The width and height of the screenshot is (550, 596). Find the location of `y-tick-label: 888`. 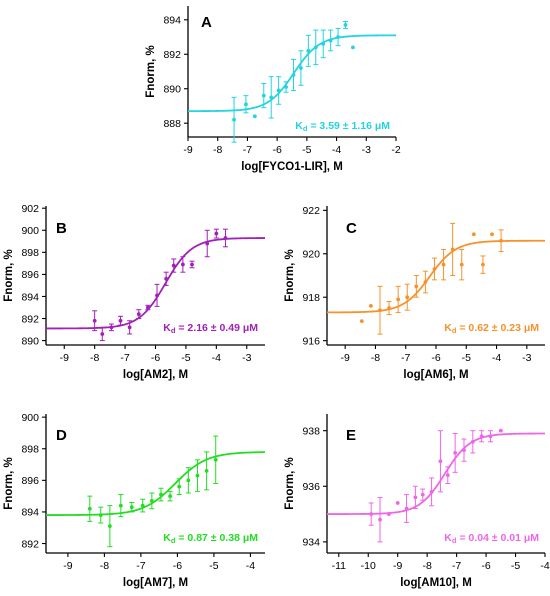

y-tick-label: 888 is located at coordinates (172, 124).